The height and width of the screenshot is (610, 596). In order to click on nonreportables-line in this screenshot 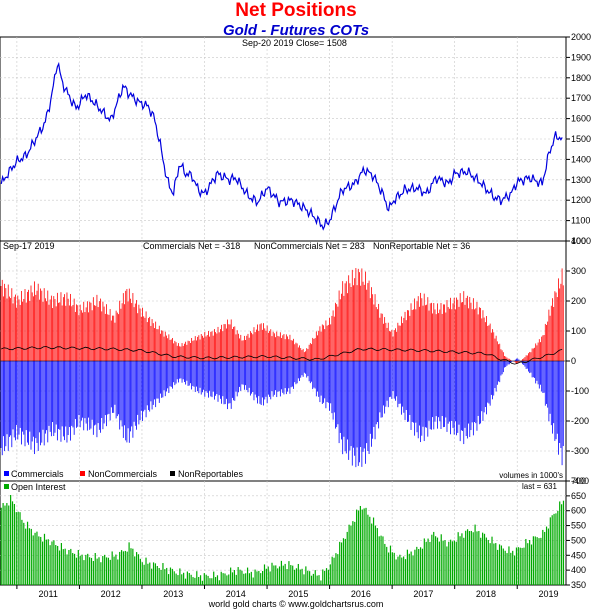, I will do `click(282, 355)`.